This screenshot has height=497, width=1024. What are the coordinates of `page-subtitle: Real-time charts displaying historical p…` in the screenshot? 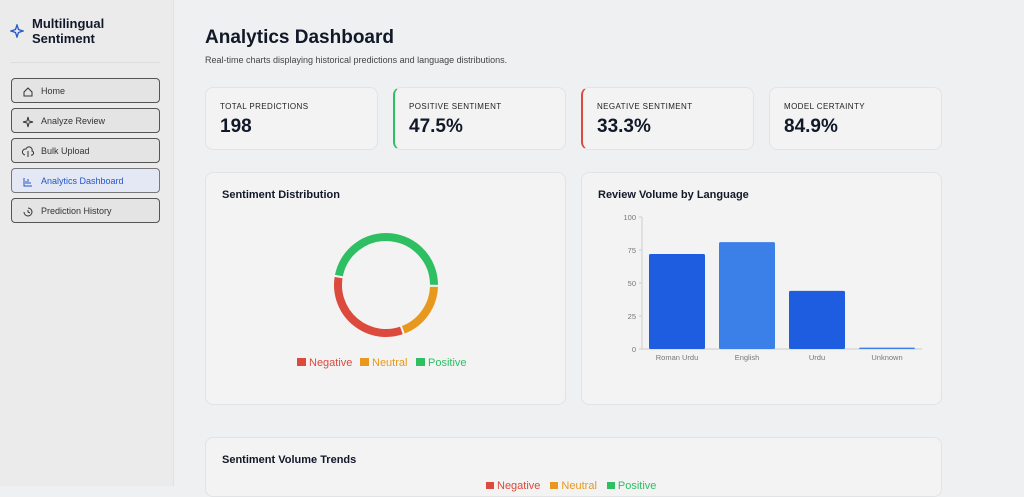 It's located at (356, 60).